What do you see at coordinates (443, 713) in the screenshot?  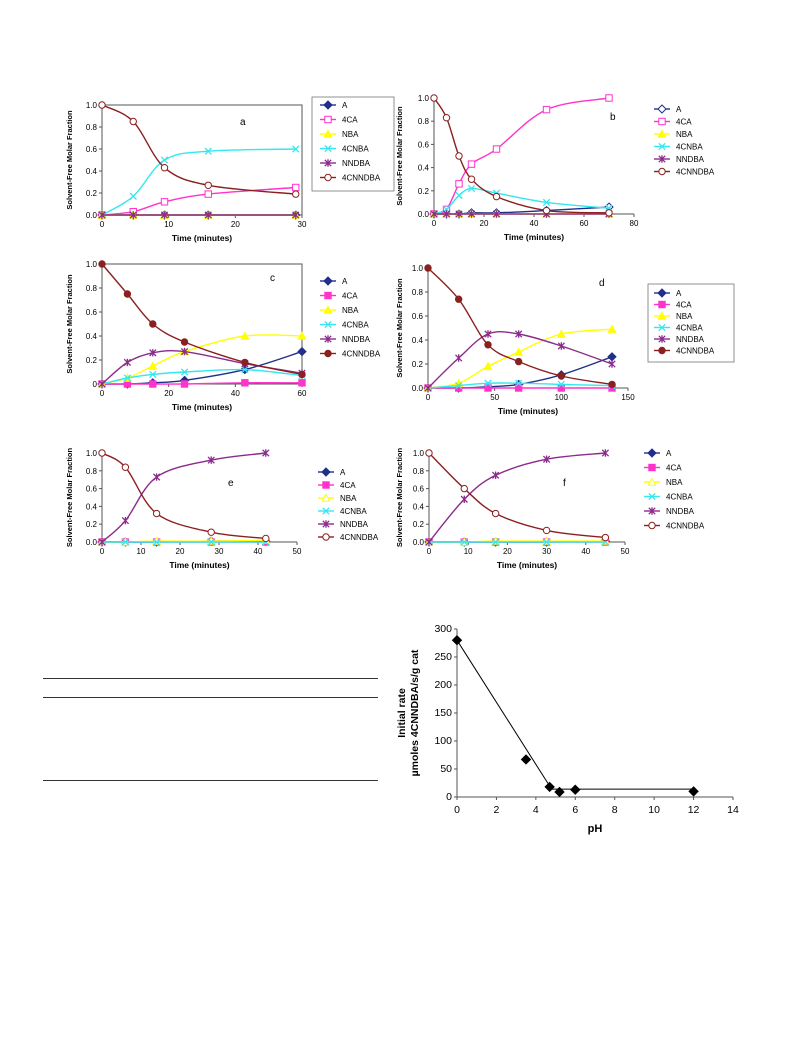 I see `y-tick-label: 150` at bounding box center [443, 713].